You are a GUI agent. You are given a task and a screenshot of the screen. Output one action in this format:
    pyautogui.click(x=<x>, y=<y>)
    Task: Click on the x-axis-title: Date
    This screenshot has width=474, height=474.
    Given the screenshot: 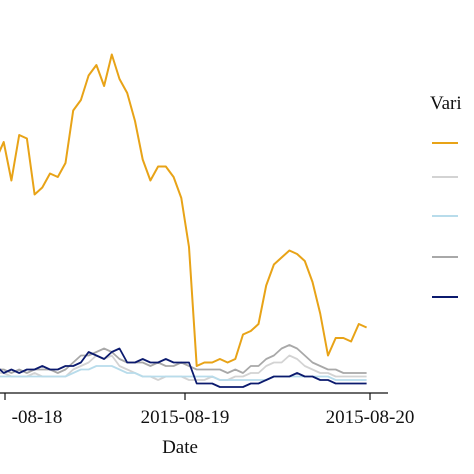 What is the action you would take?
    pyautogui.click(x=180, y=447)
    